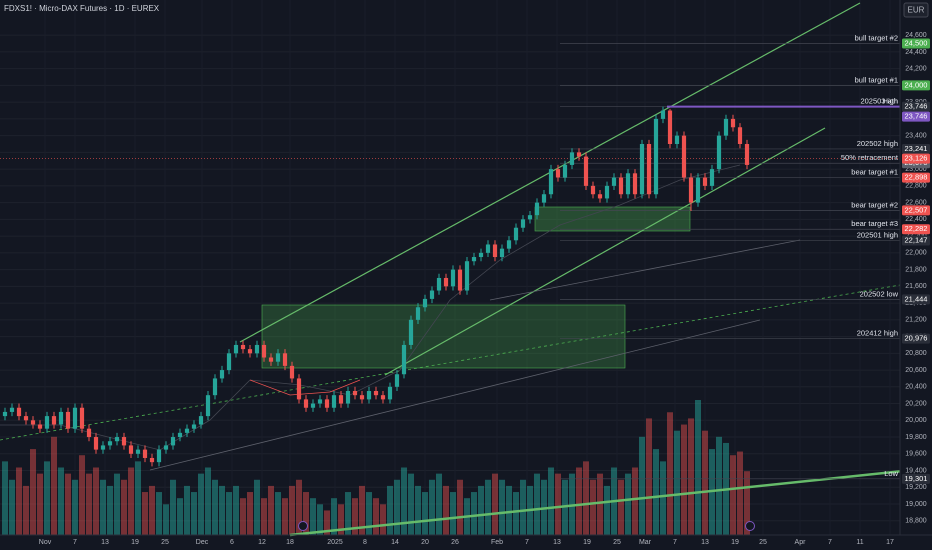 The height and width of the screenshot is (550, 932). I want to click on level-label: High, so click(890, 101).